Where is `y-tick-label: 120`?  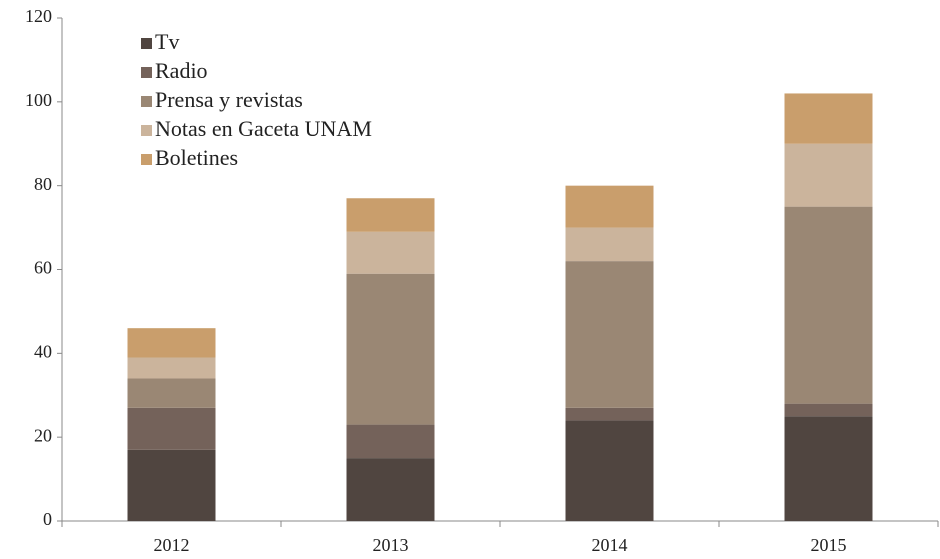 y-tick-label: 120 is located at coordinates (38, 16).